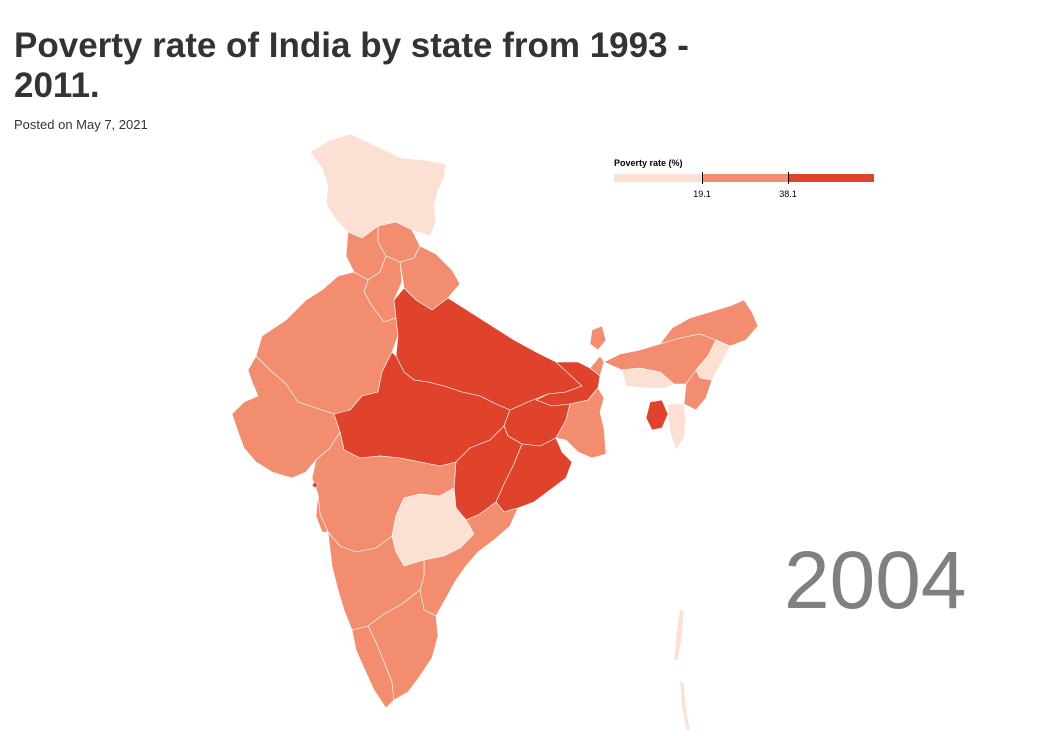 The image size is (1057, 736). Describe the element at coordinates (378, 186) in the screenshot. I see `region-jammu-kashmir` at that location.